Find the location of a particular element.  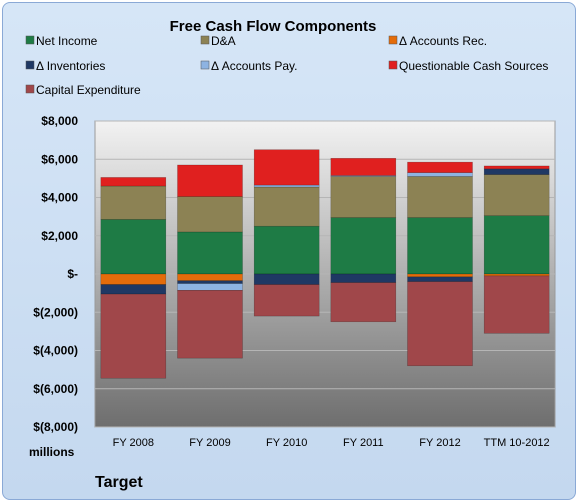

legend-item-label: Δ Inventories is located at coordinates (70, 66).